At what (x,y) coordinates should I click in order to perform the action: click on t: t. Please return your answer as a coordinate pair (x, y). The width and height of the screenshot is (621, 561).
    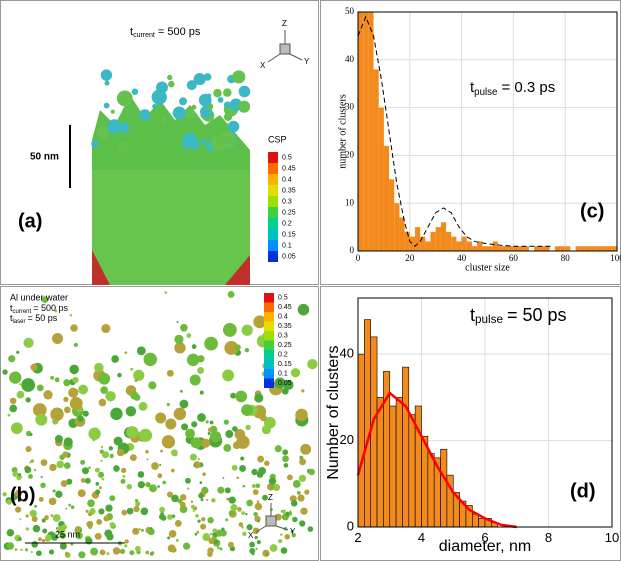
    Looking at the image, I should click on (11, 308).